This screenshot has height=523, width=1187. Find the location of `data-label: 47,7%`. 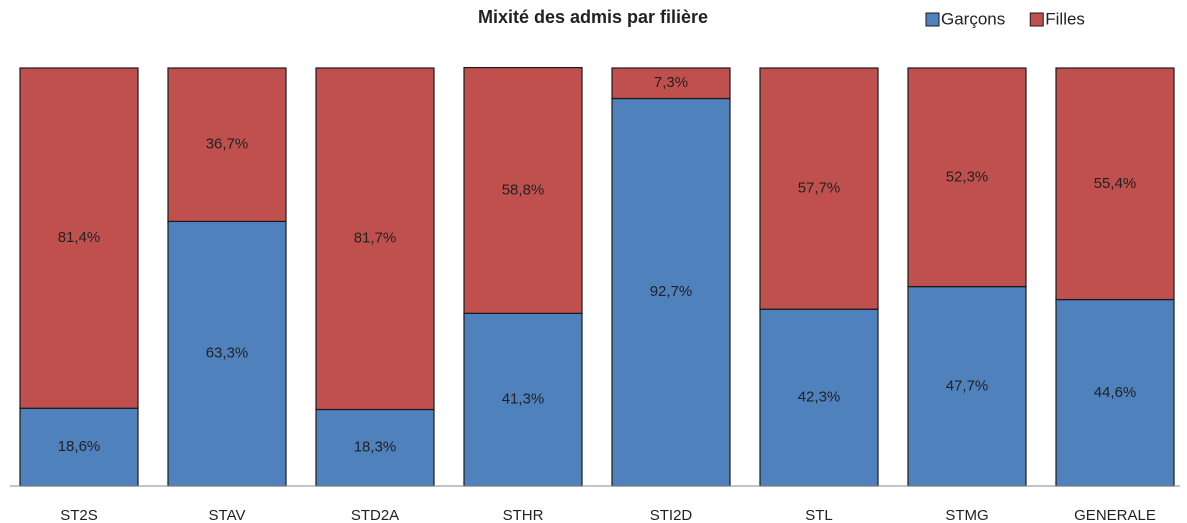

data-label: 47,7% is located at coordinates (967, 385).